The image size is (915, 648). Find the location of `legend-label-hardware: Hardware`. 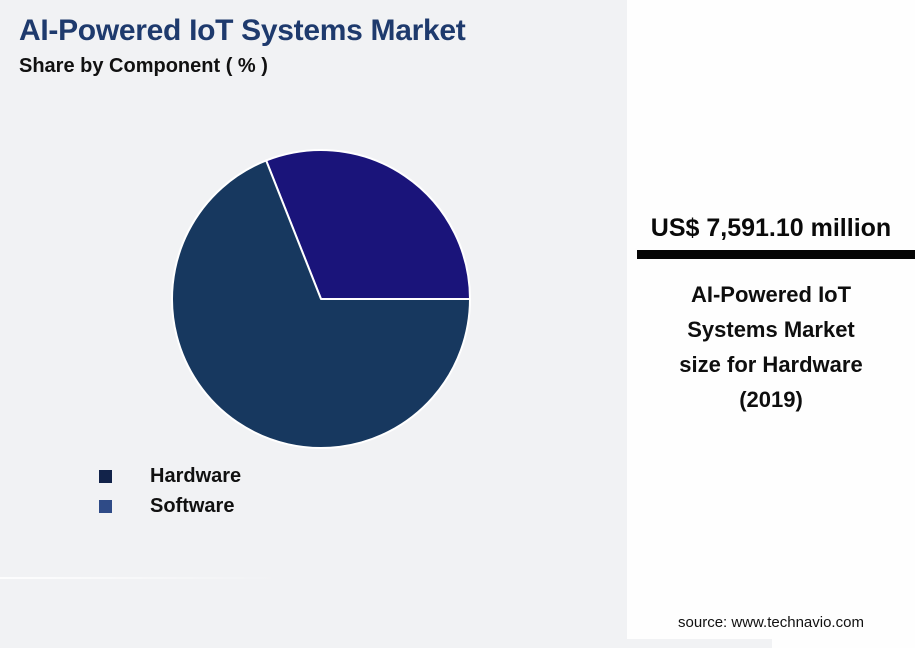

legend-label-hardware: Hardware is located at coordinates (196, 476).